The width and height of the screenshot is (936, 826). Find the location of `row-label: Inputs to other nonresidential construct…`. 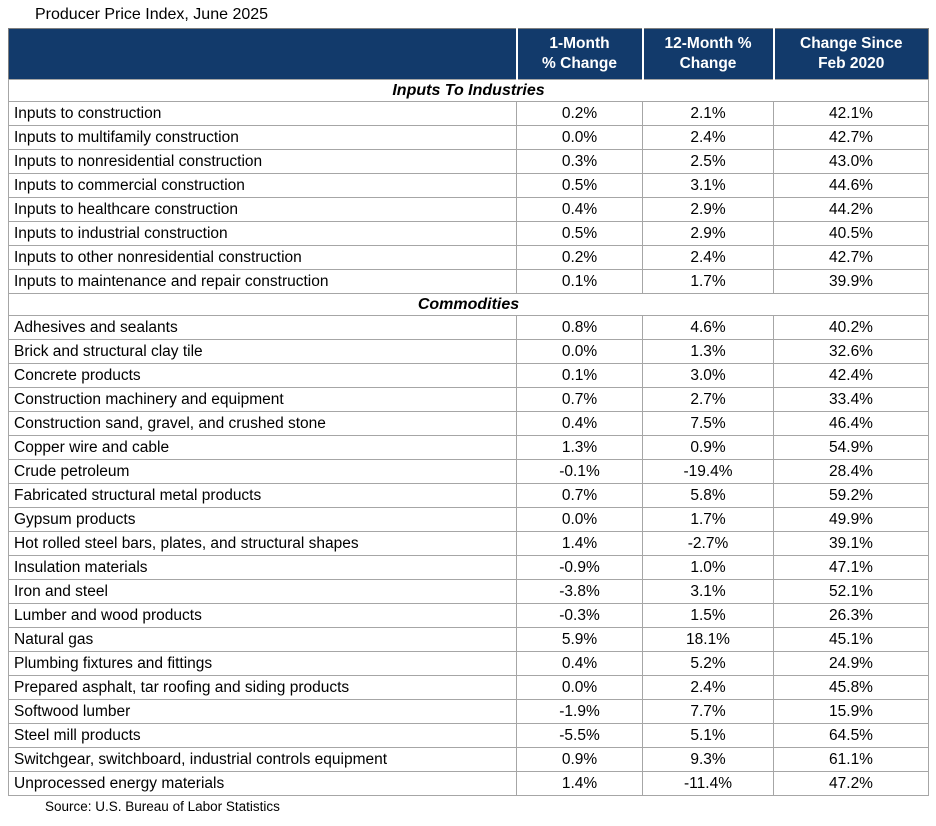

row-label: Inputs to other nonresidential construct… is located at coordinates (262, 257).